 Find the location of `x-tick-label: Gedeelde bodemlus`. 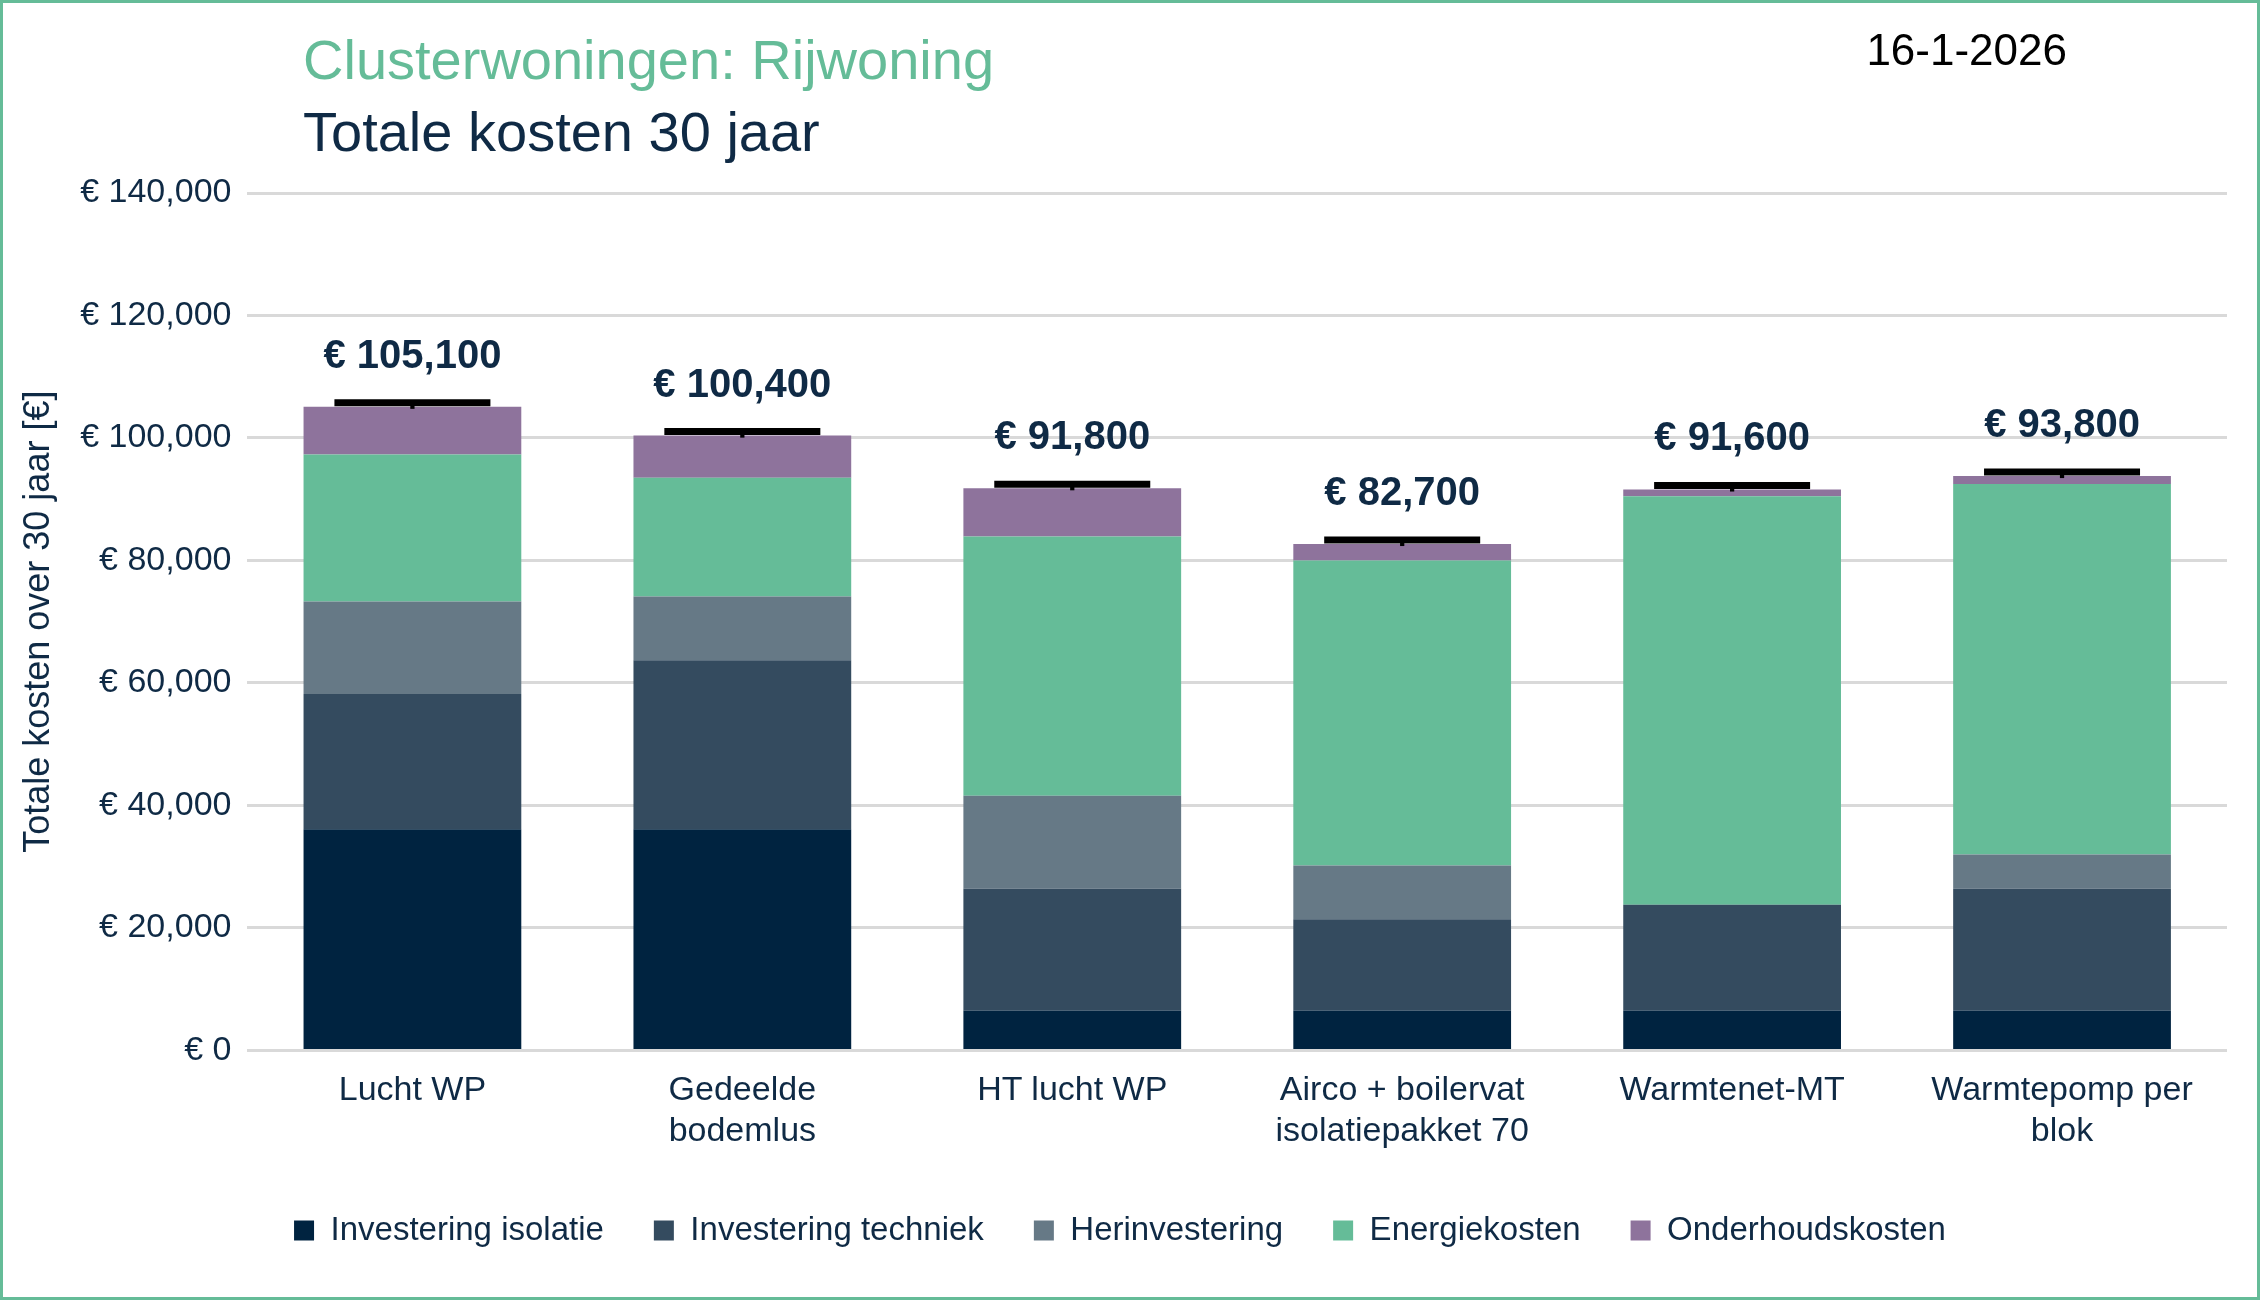

x-tick-label: Gedeelde bodemlus is located at coordinates (742, 1108).